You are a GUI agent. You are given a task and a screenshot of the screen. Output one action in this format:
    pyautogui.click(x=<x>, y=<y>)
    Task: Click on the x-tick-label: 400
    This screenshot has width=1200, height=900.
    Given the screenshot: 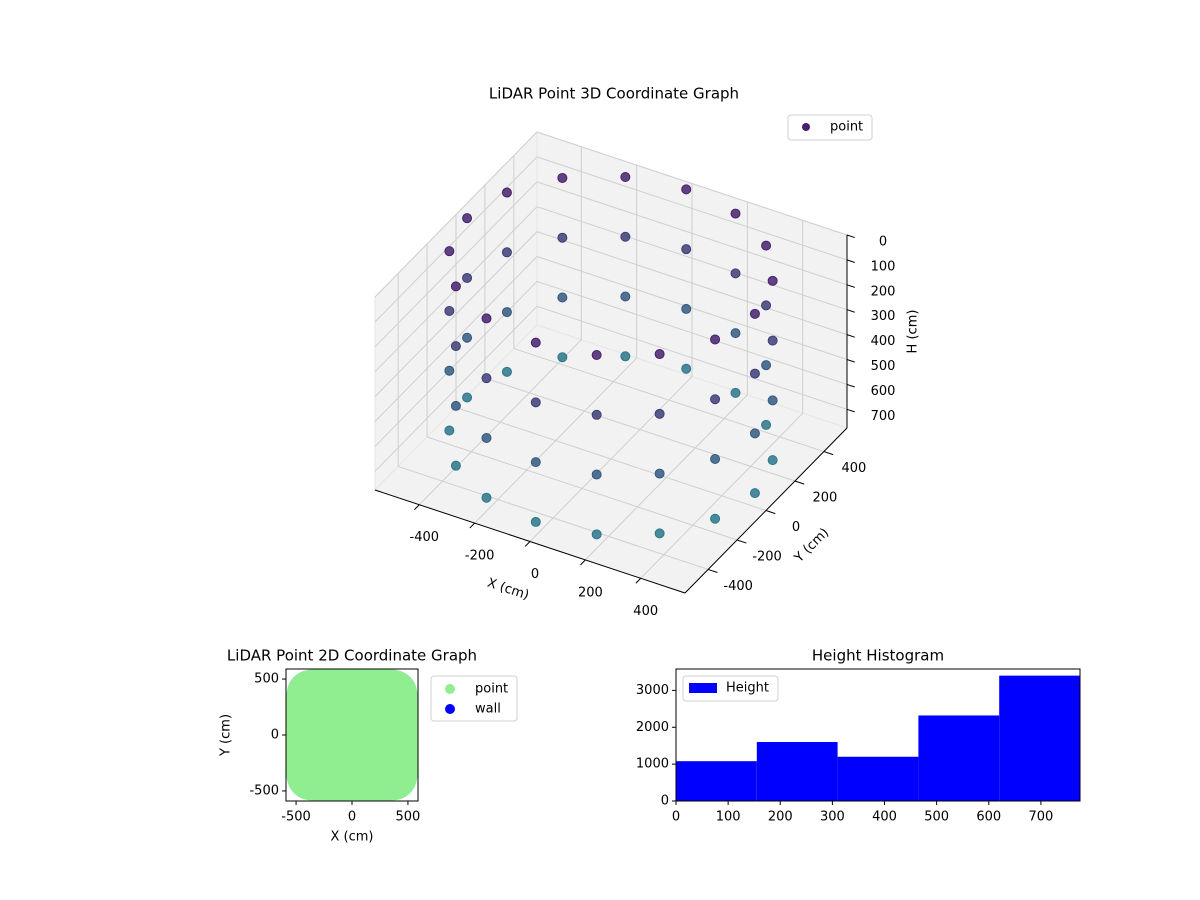 What is the action you would take?
    pyautogui.click(x=884, y=817)
    